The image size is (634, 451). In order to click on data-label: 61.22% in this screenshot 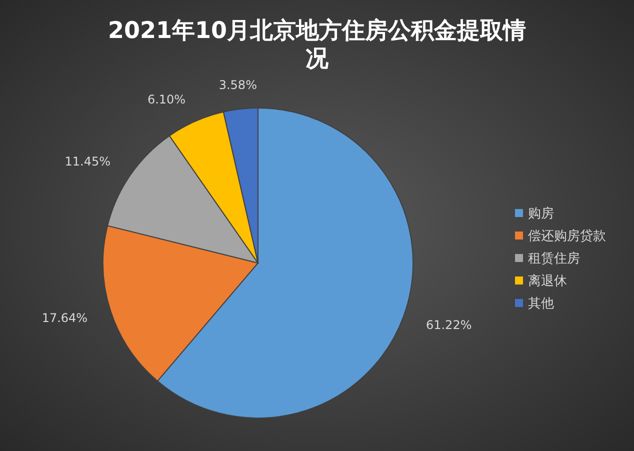, I will do `click(449, 325)`.